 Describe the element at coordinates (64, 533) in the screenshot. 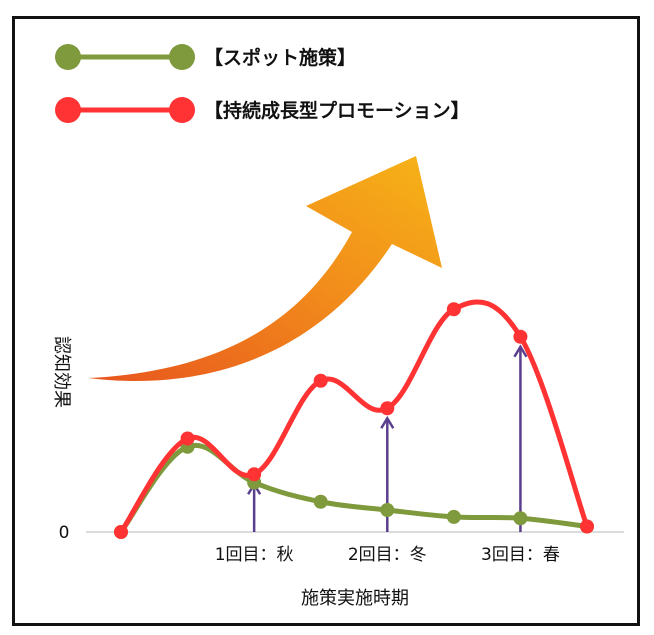

I see `y-tick-label: 0` at that location.